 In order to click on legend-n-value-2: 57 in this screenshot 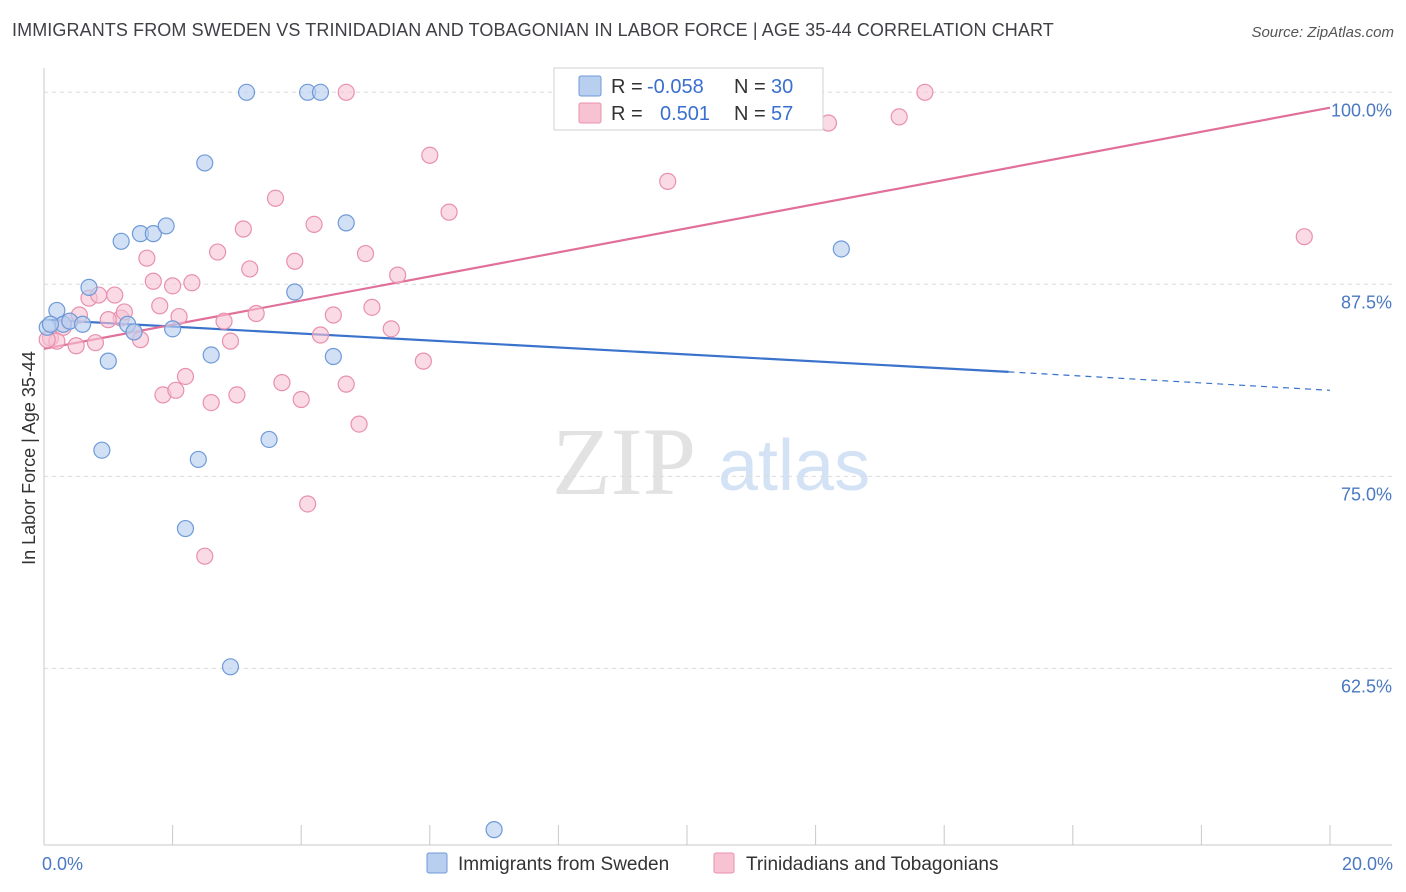, I will do `click(782, 114)`.